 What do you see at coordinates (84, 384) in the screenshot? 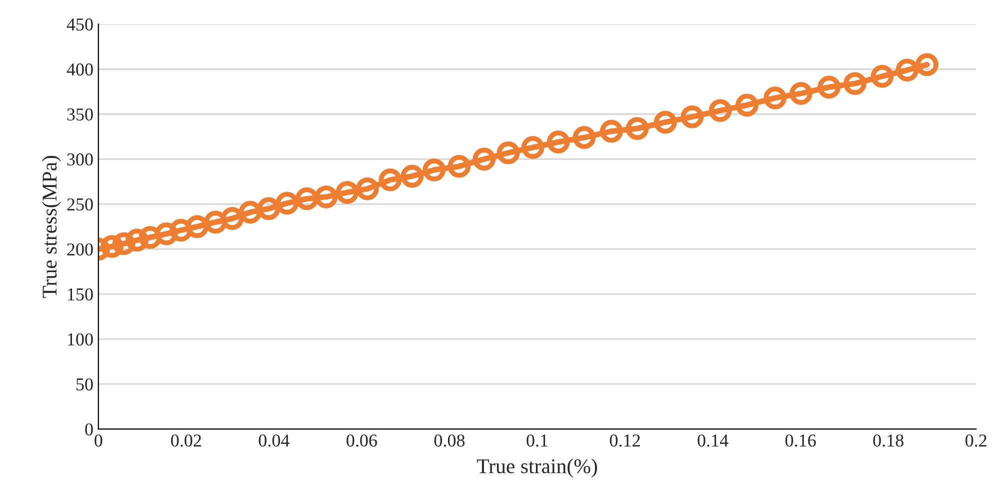
I see `y-tick-label: 50` at bounding box center [84, 384].